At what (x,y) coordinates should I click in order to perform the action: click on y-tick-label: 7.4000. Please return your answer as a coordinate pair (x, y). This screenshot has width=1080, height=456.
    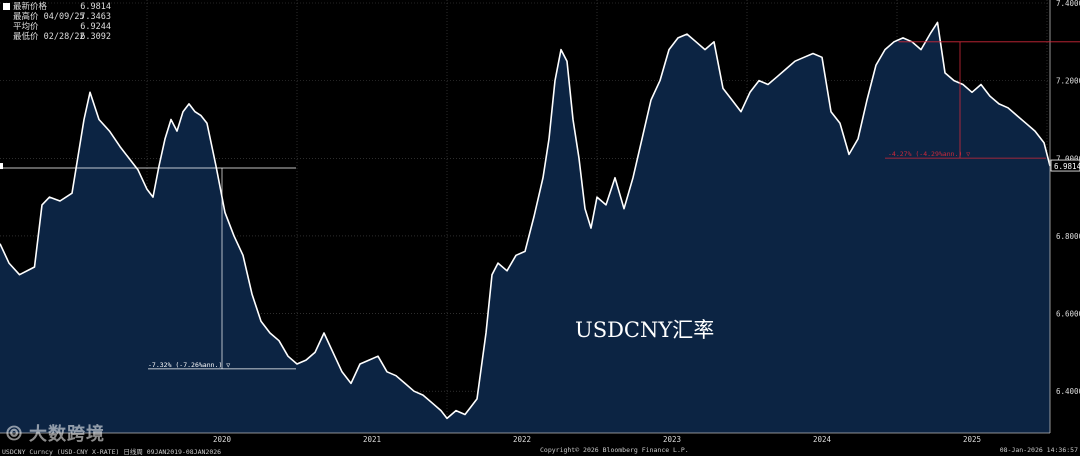
    Looking at the image, I should click on (1068, 4).